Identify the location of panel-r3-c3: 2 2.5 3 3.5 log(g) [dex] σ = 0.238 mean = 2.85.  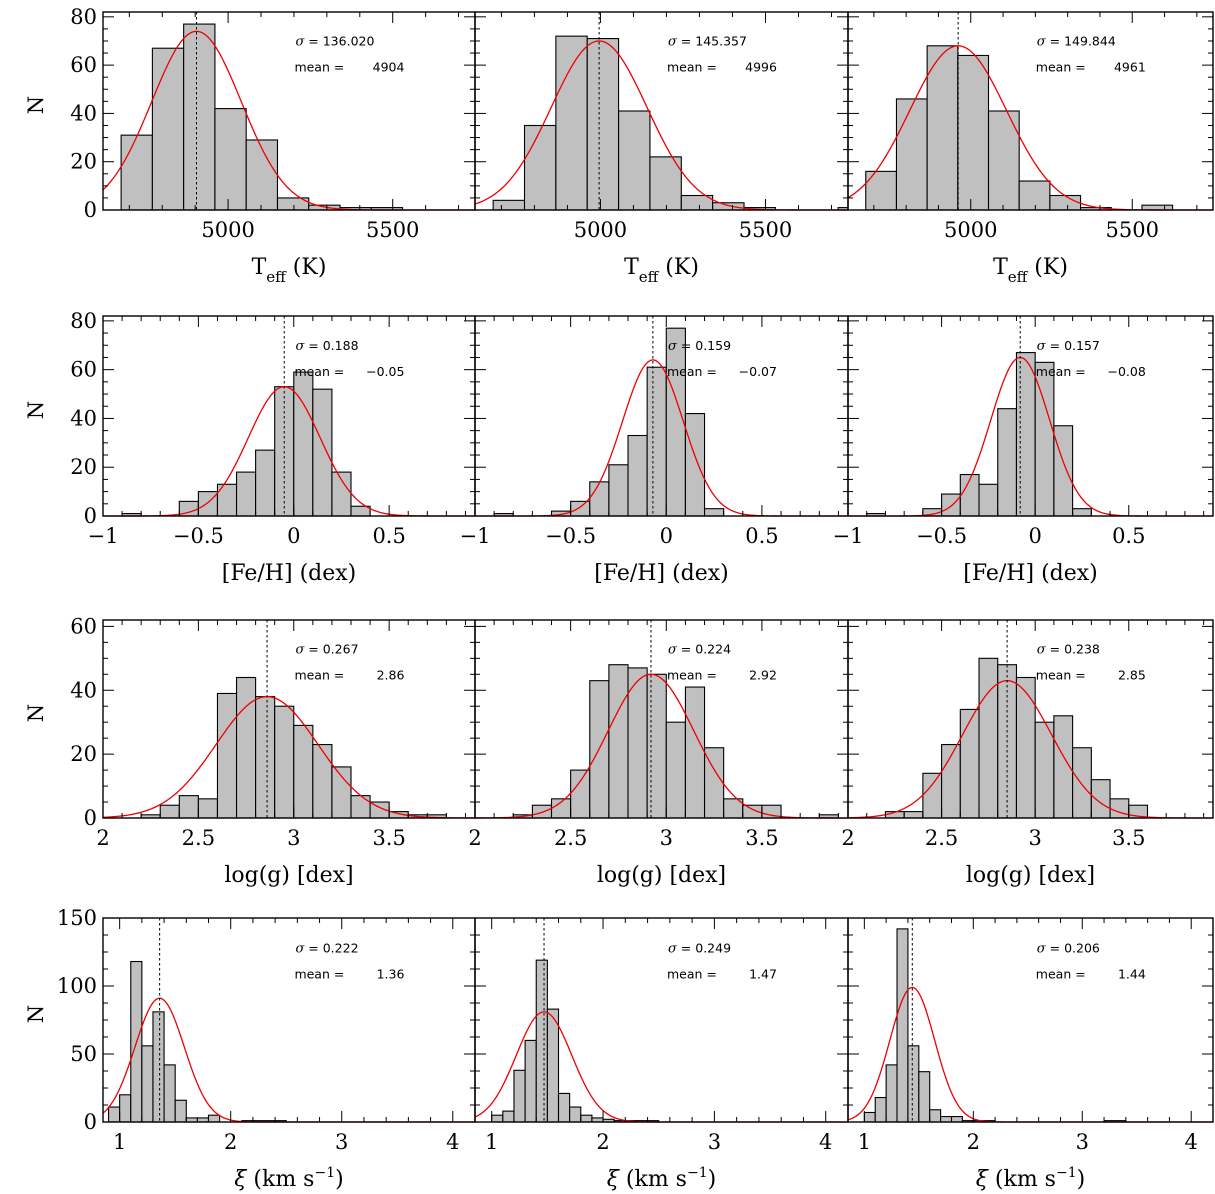
(1027, 753).